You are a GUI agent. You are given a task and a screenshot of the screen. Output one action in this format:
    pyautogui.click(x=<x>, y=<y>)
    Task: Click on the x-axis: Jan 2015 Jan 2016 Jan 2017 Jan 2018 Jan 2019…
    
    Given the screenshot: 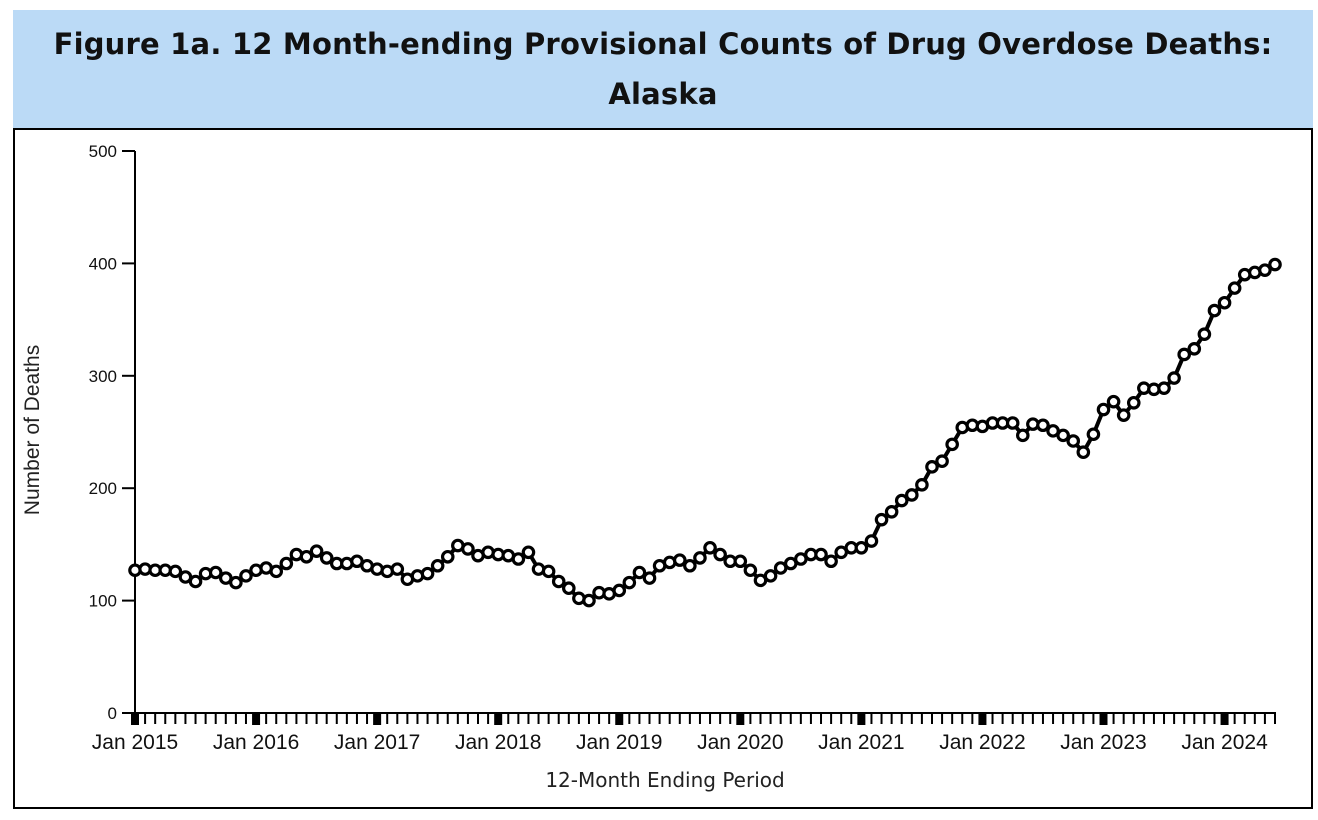 What is the action you would take?
    pyautogui.click(x=684, y=733)
    